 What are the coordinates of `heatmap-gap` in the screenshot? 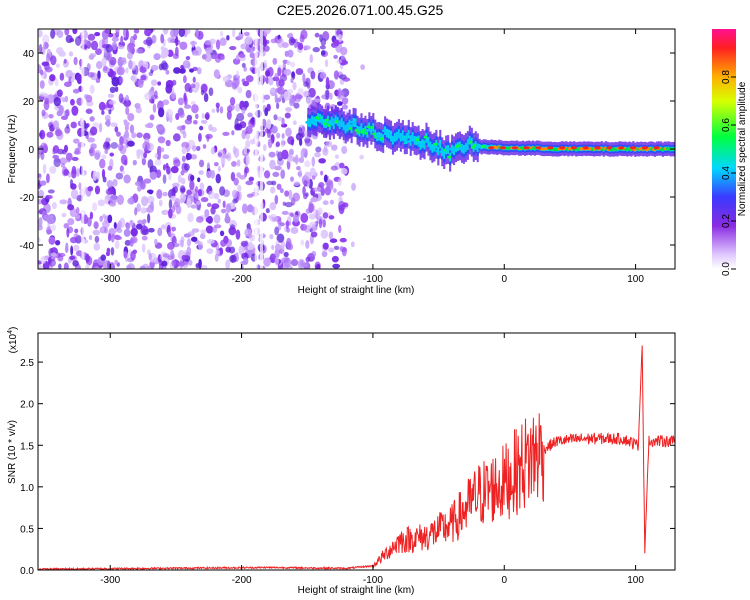 It's located at (83, 149).